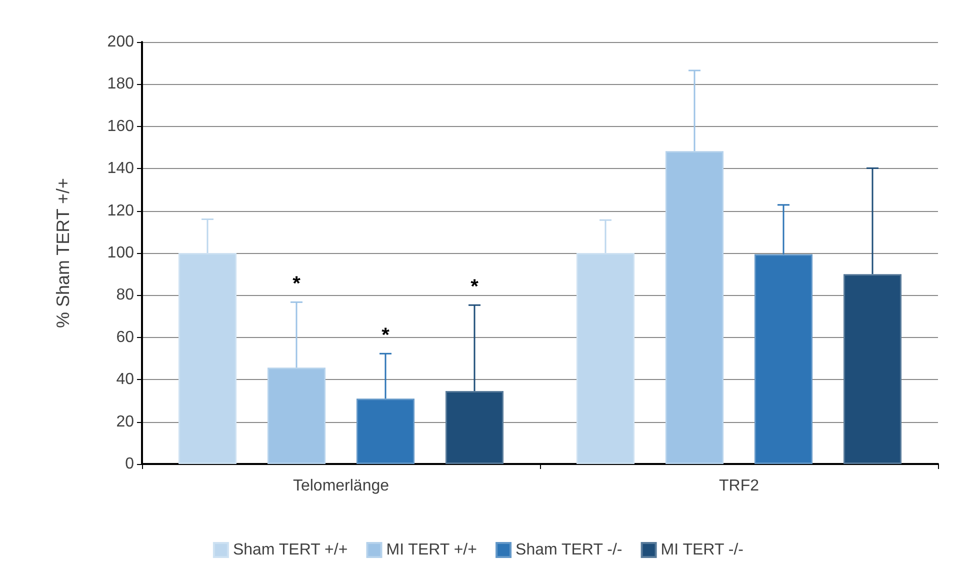 The width and height of the screenshot is (957, 581). Describe the element at coordinates (569, 550) in the screenshot. I see `legend-label: Sham TERT -/-` at that location.